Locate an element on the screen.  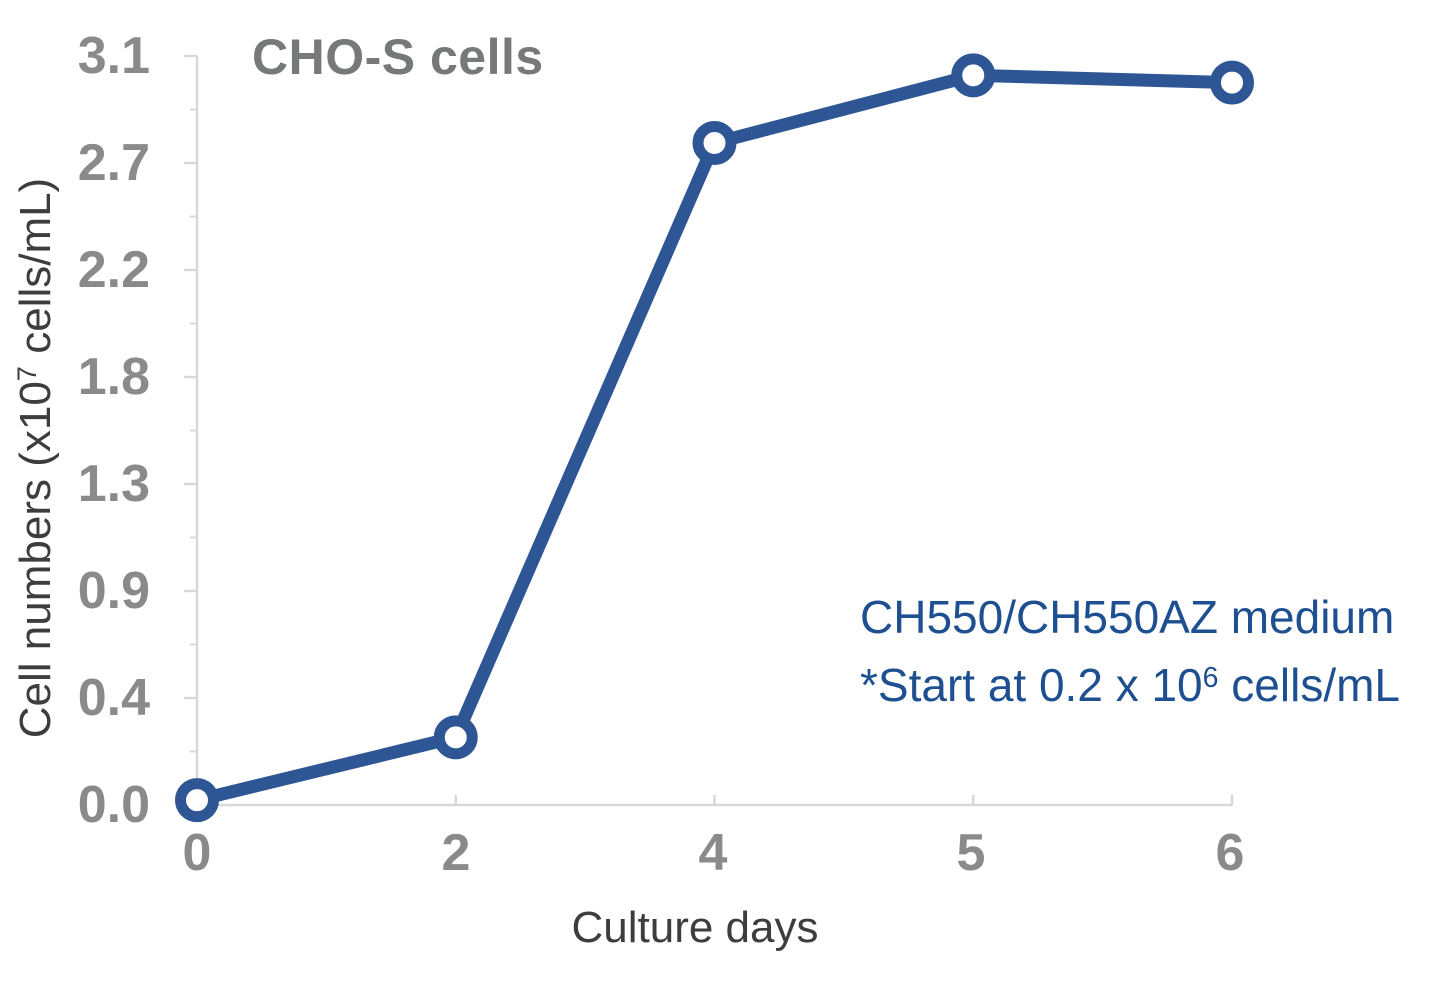
y-tick-label: 3.1 is located at coordinates (113, 56).